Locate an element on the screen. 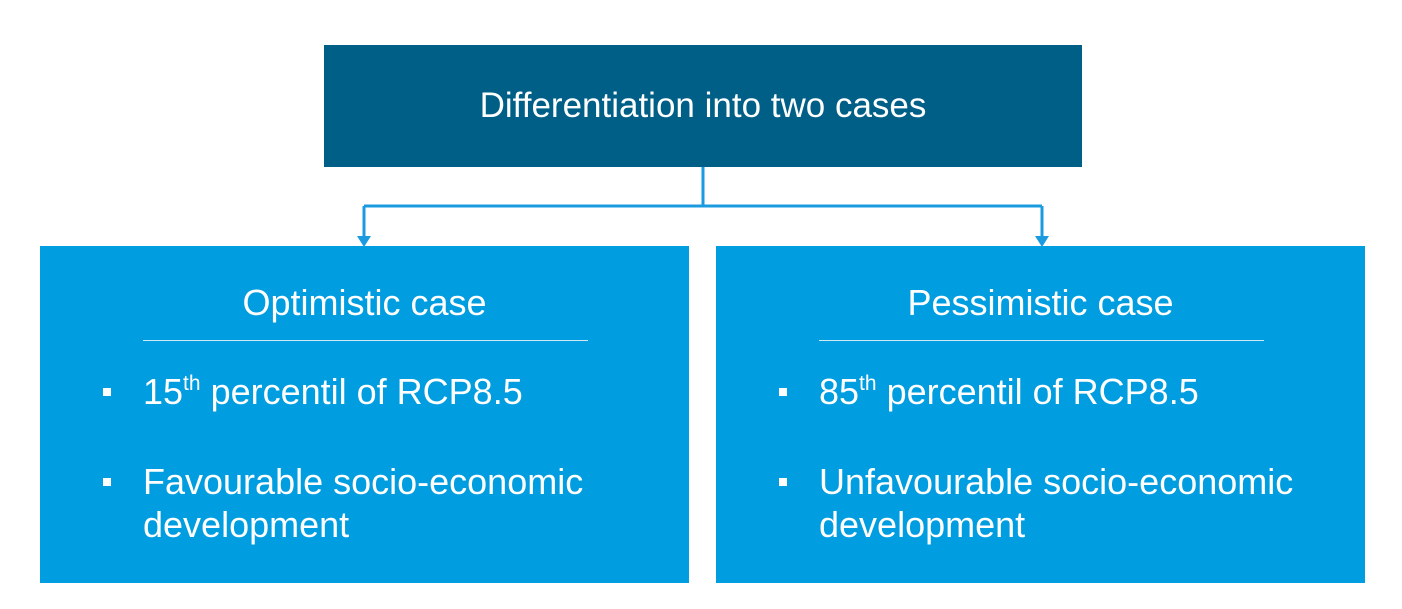  root-title: Differentiation into two cases is located at coordinates (703, 105).